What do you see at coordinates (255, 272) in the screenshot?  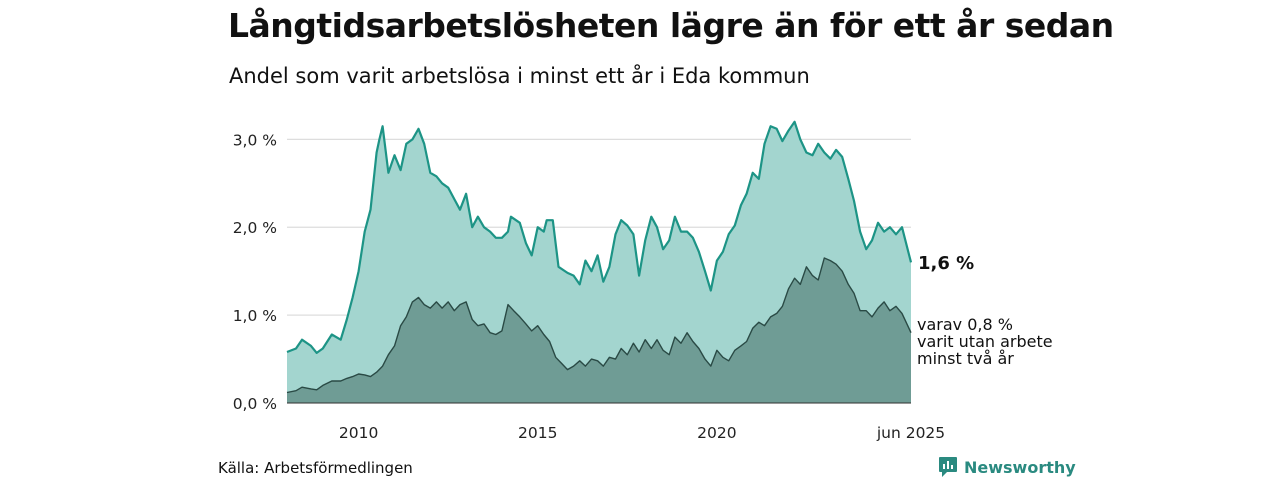 I see `y-axis: 0,0 % 1,0 % 2,0 % 3,0 %` at bounding box center [255, 272].